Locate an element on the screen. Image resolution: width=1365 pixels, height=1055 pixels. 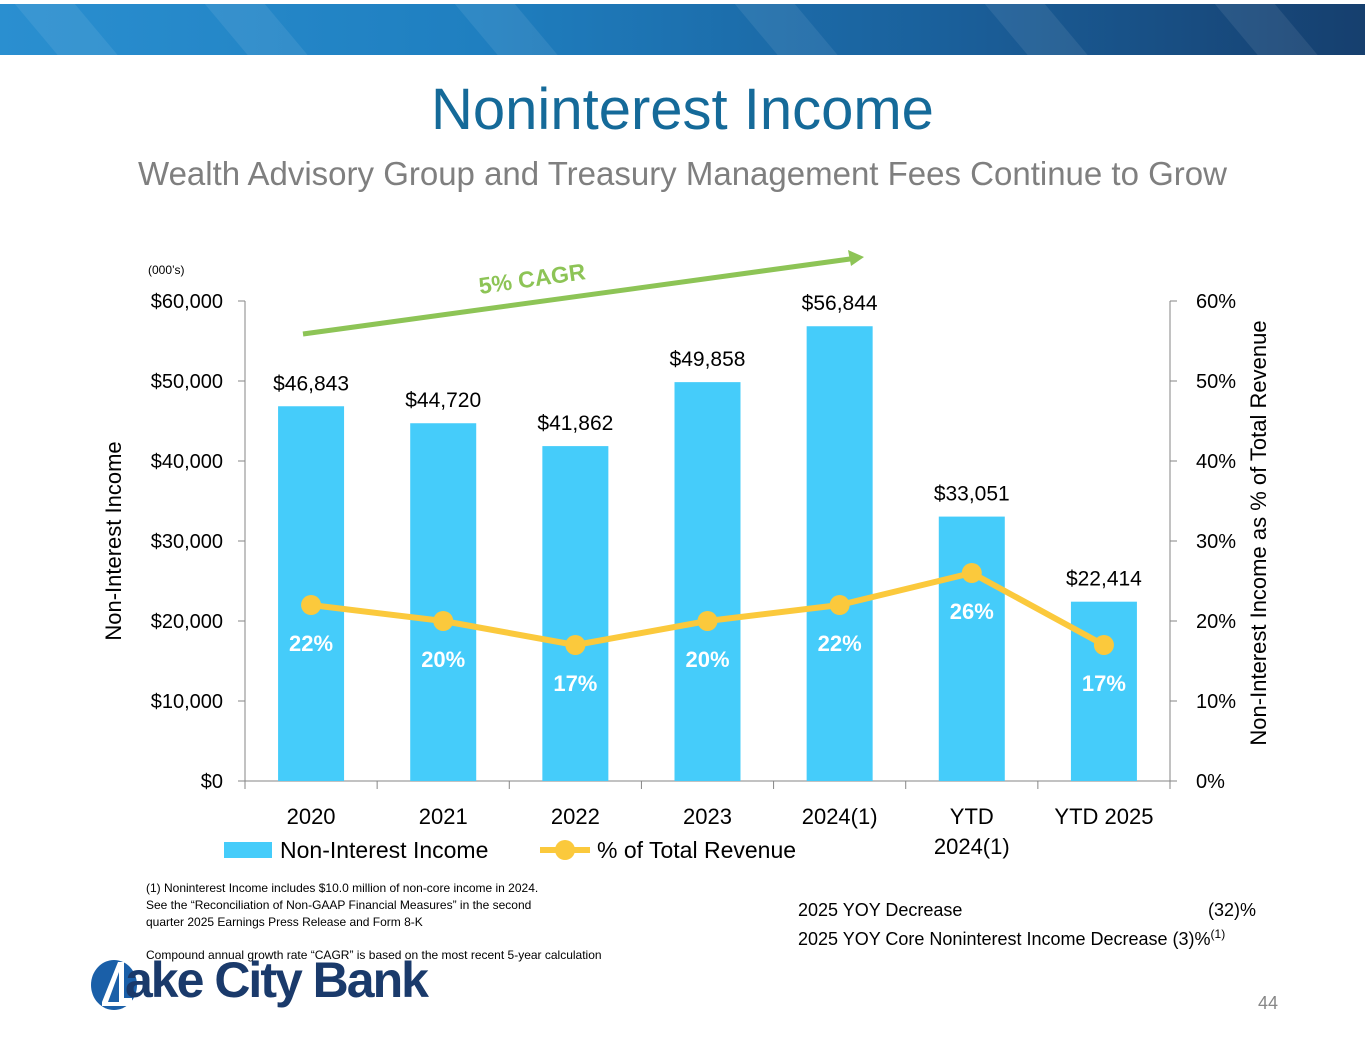
bar-value-label: $46,843 is located at coordinates (311, 383).